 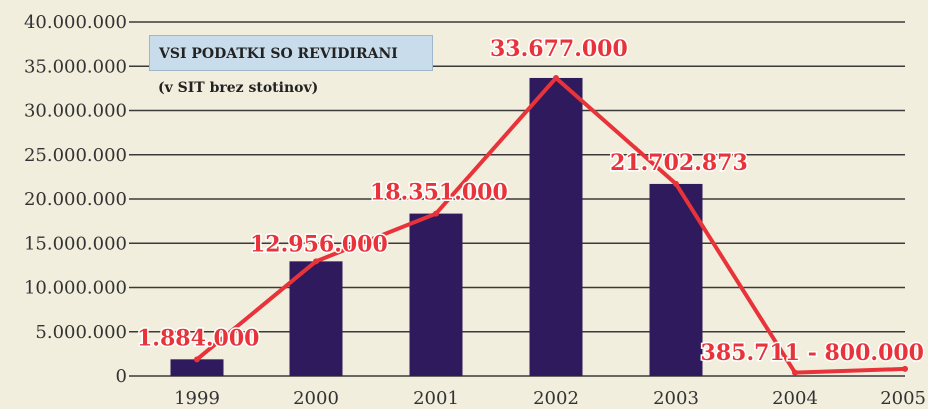 I want to click on y-tick-label: 40.000.000, so click(x=75, y=22).